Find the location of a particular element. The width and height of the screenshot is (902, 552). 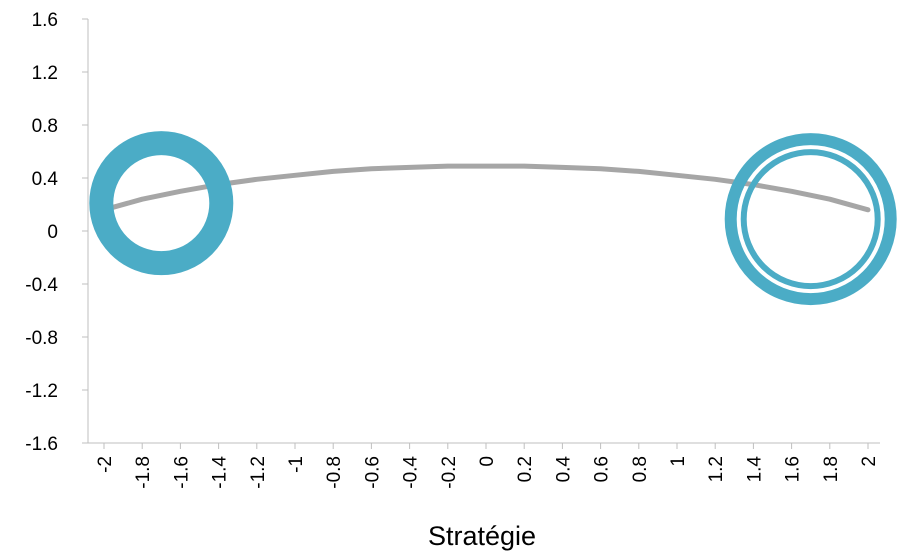

x-tick-label: -0.2 is located at coordinates (449, 472).